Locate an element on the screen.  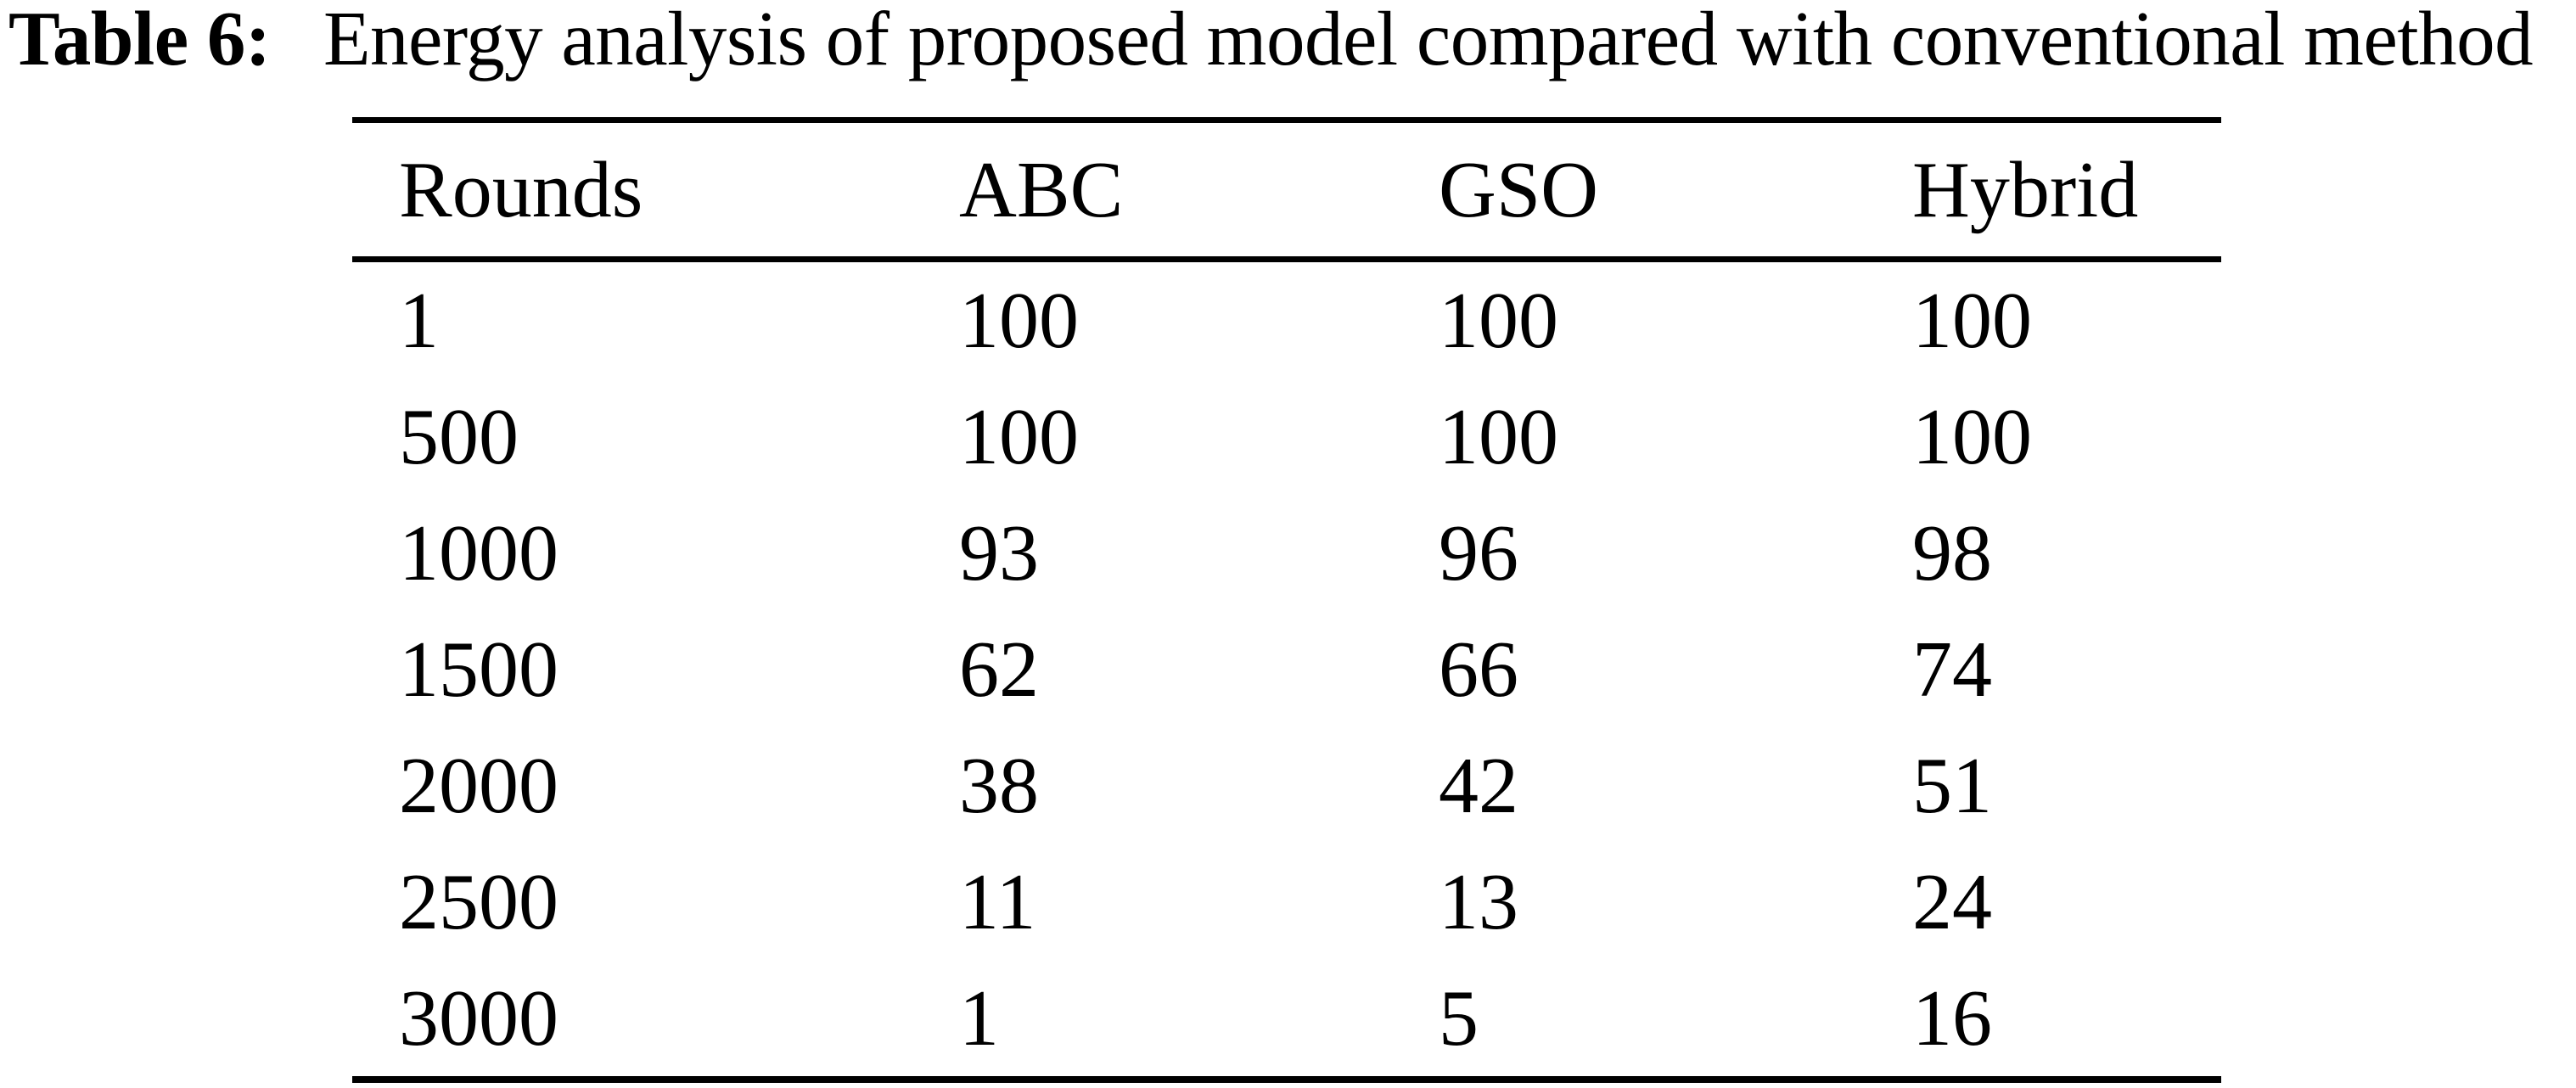
table-caption-label: Table 6: is located at coordinates (139, 40).